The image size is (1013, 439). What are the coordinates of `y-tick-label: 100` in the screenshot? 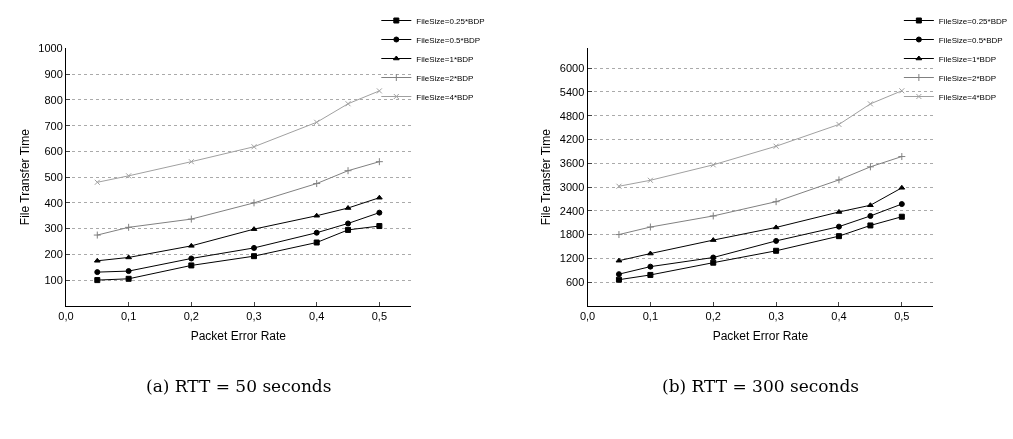 It's located at (53, 279).